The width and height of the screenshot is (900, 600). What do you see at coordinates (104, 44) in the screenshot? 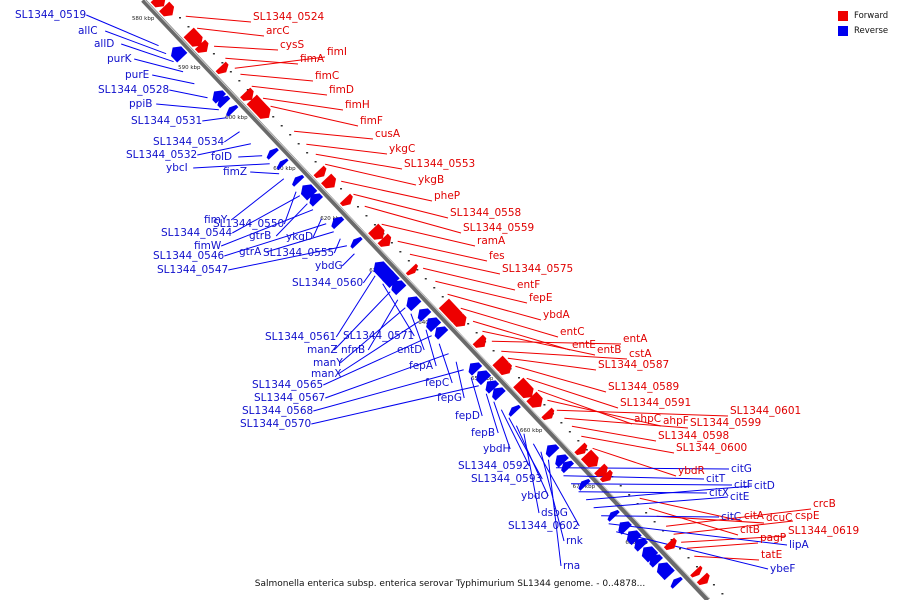
I see `reverse-gene-label: allD` at bounding box center [104, 44].